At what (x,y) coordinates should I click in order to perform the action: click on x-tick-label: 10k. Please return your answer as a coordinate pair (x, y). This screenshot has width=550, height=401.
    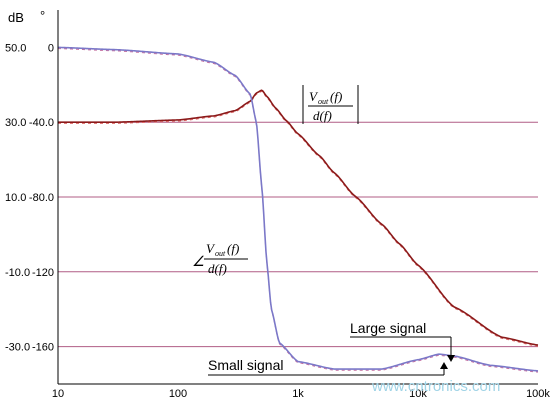
    Looking at the image, I should click on (418, 394).